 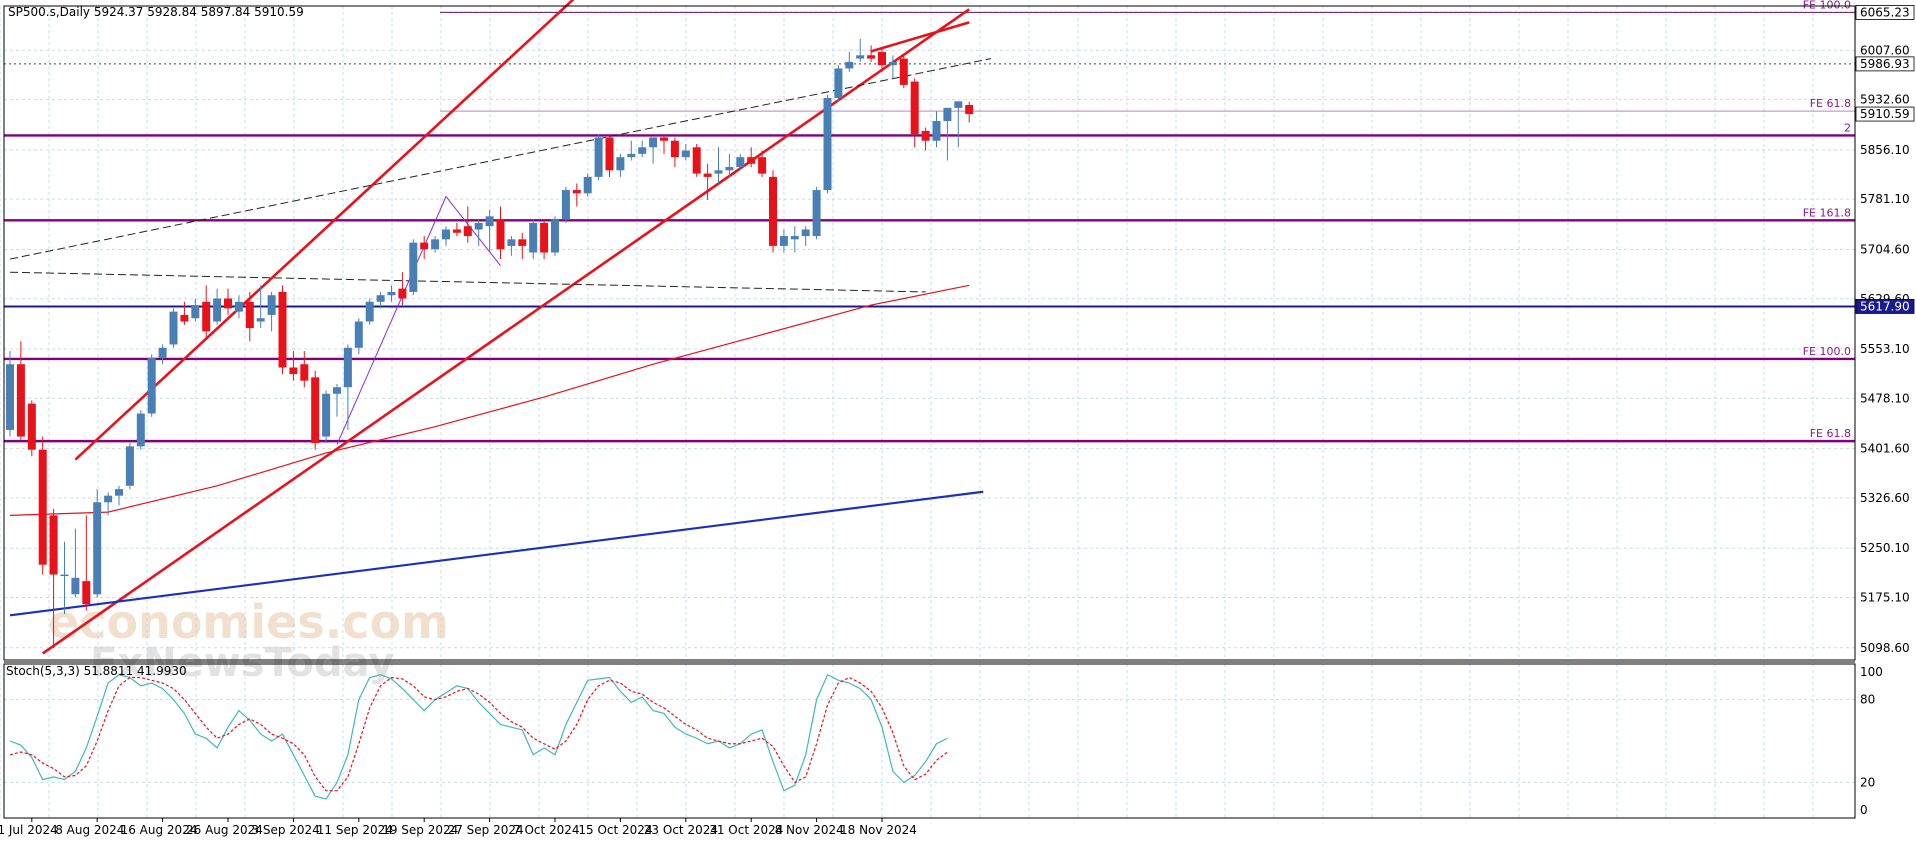 What do you see at coordinates (420, 830) in the screenshot?
I see `date-tick-label: 19 Sep 2024` at bounding box center [420, 830].